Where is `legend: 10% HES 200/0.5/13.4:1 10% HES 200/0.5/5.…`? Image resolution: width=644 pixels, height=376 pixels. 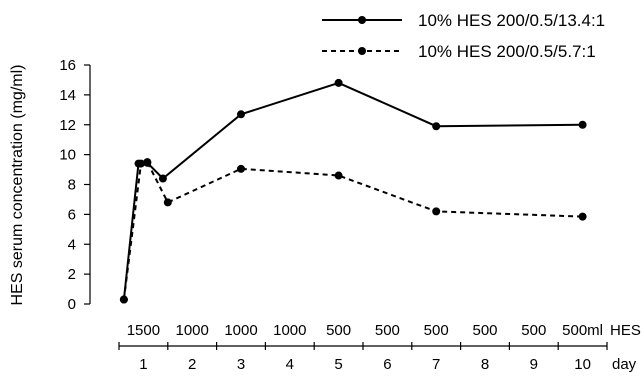
legend: 10% HES 200/0.5/13.4:1 10% HES 200/0.5/5.… is located at coordinates (463, 36).